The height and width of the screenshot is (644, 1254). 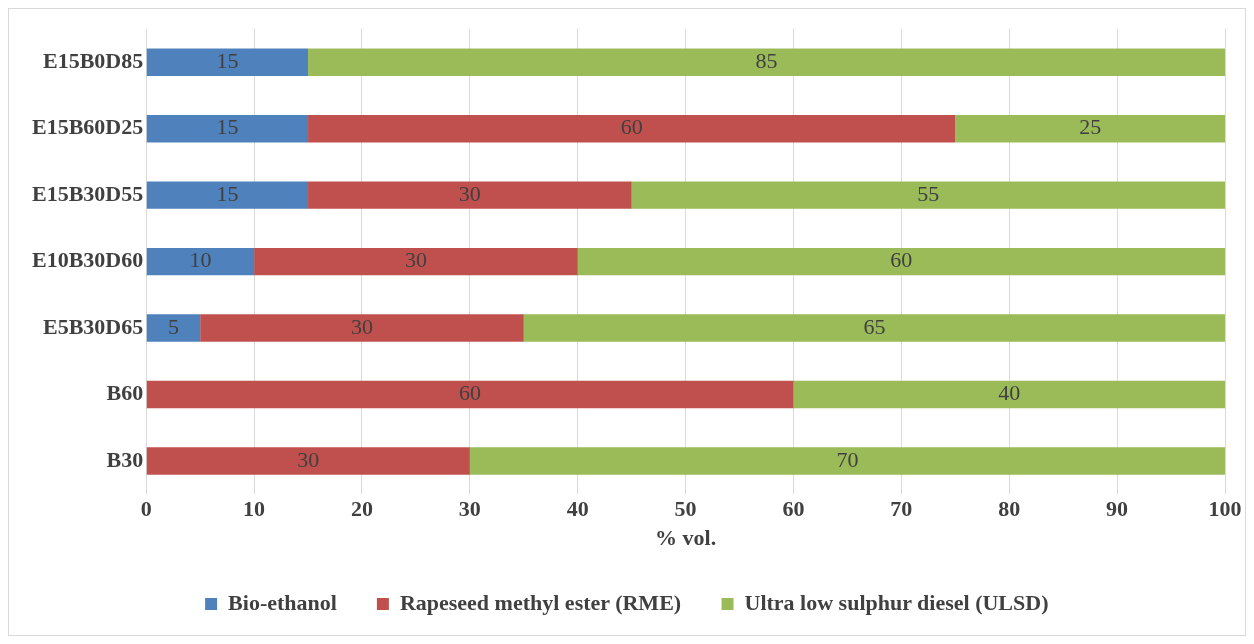 What do you see at coordinates (93, 60) in the screenshot?
I see `y-tick-label: E15B0D85` at bounding box center [93, 60].